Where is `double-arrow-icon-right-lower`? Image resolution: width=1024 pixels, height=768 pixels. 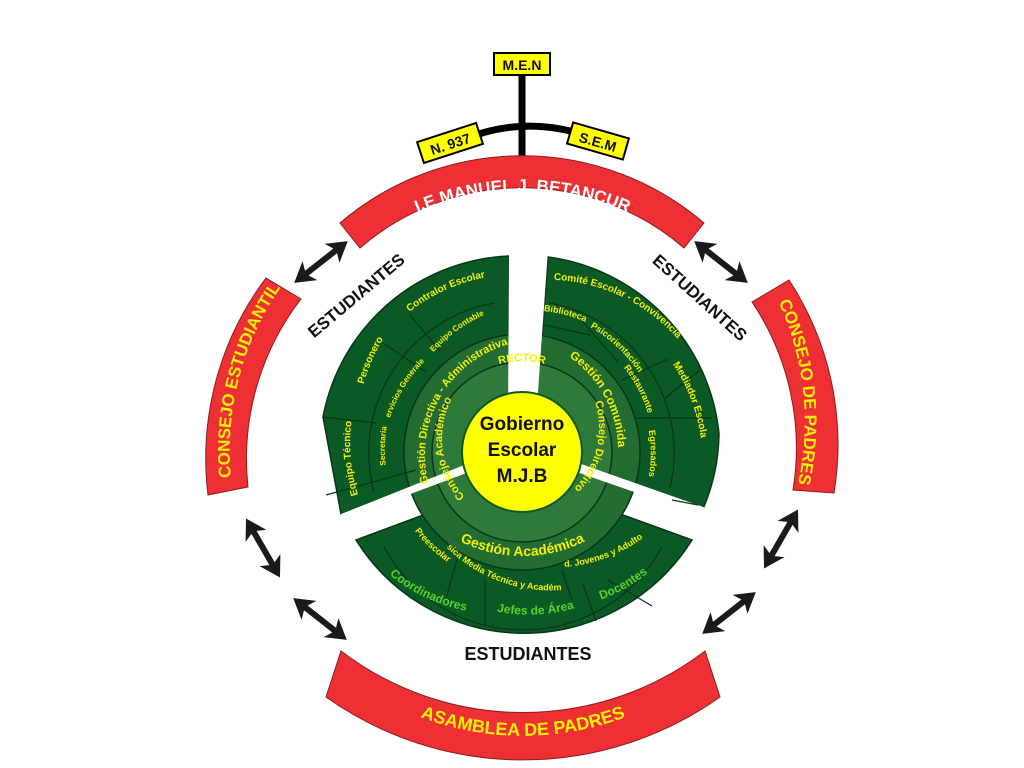 double-arrow-icon-right-lower is located at coordinates (729, 613).